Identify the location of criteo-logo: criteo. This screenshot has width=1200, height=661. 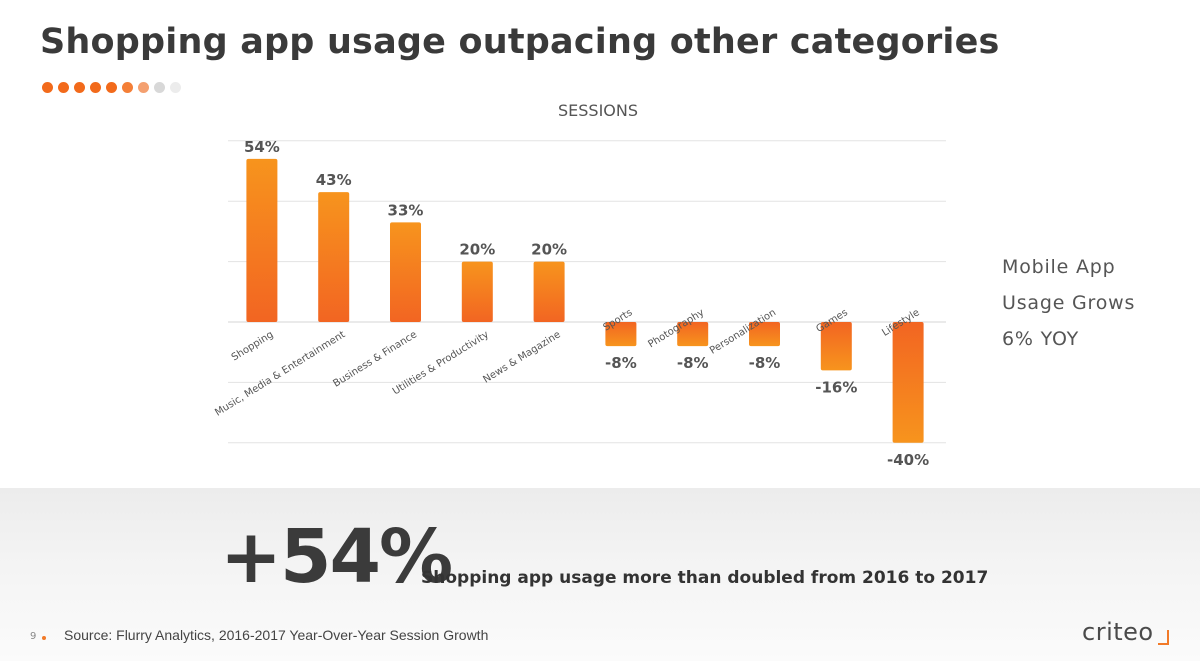
(1118, 632).